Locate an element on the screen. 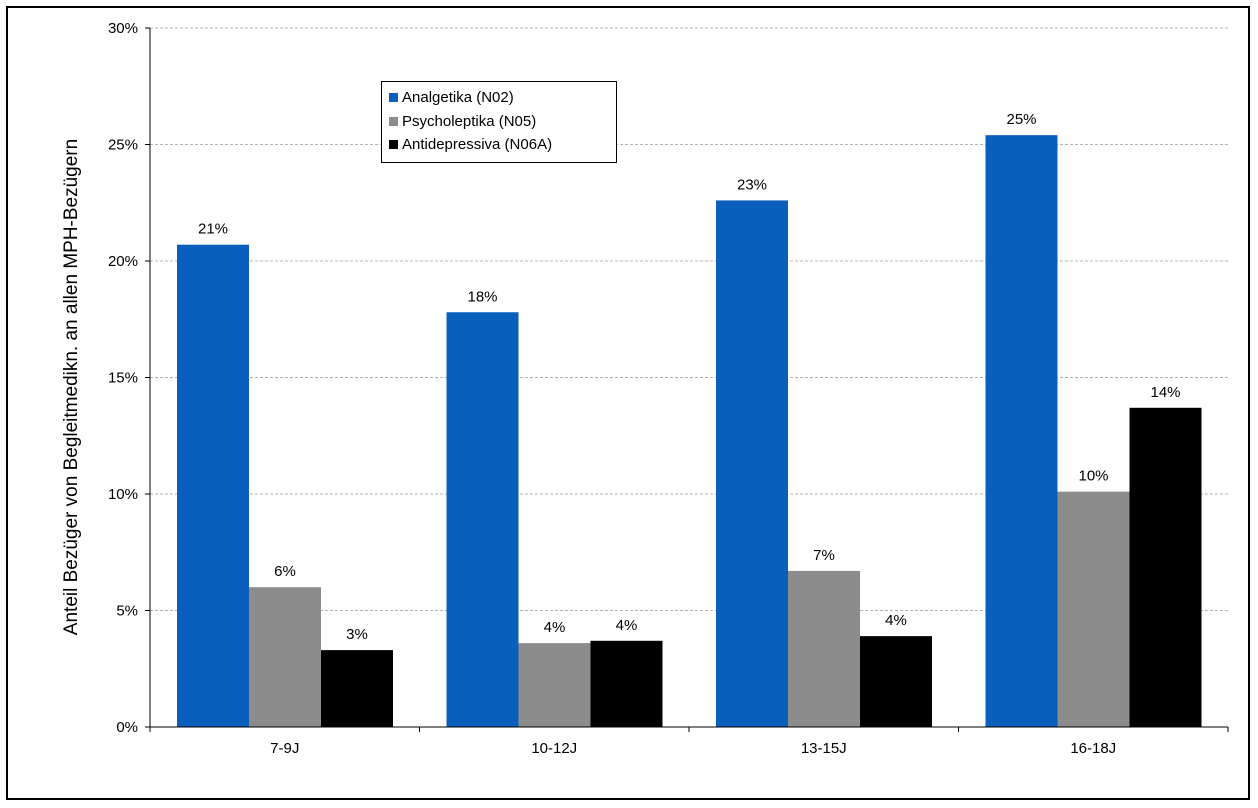 Image resolution: width=1258 pixels, height=808 pixels. legend-item-antidepressiva: Antidepressiva (N06A) is located at coordinates (502, 145).